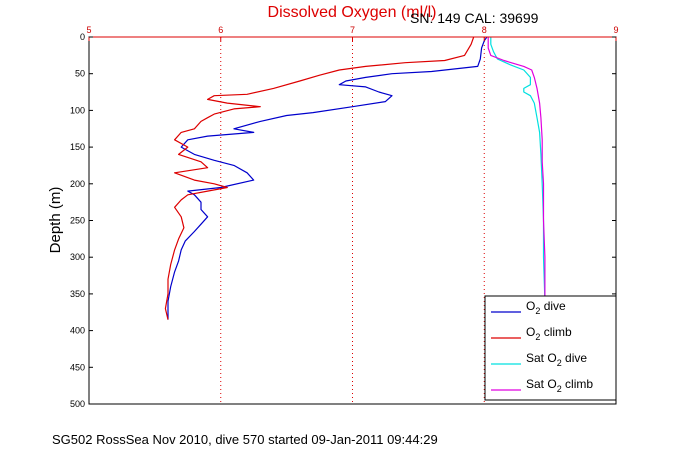 This screenshot has width=681, height=454. I want to click on x-tick-label: 7, so click(352, 30).